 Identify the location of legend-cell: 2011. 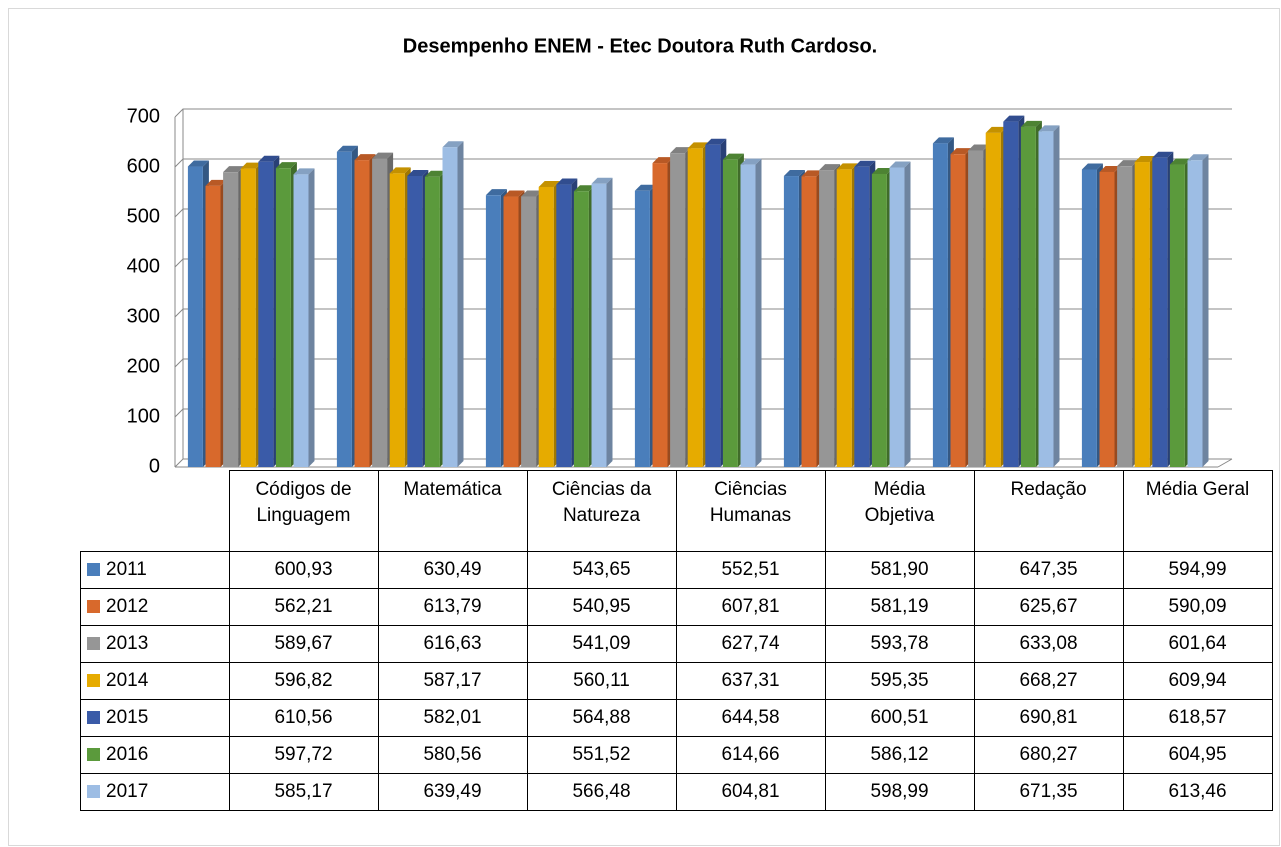
(155, 570).